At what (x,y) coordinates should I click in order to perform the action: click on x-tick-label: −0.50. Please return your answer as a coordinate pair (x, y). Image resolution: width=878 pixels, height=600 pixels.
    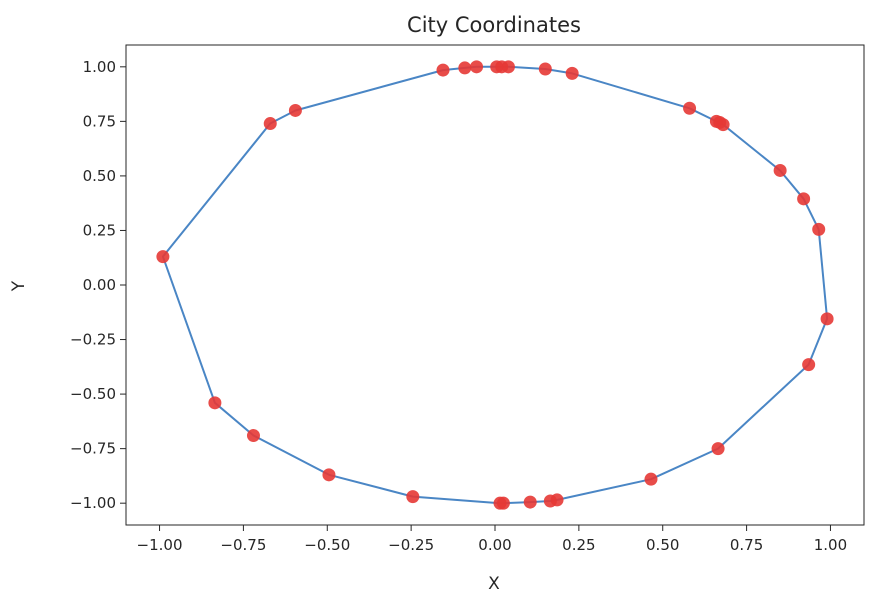
    Looking at the image, I should click on (327, 545).